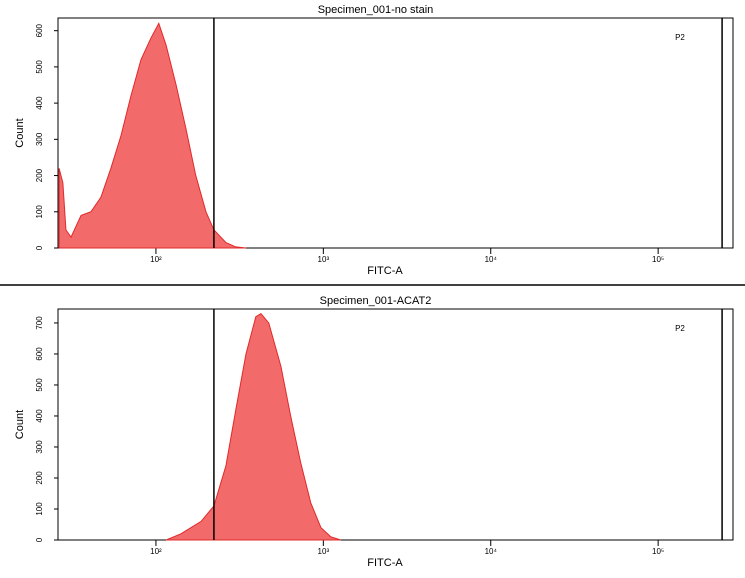  I want to click on y-tick-label: 700, so click(39, 323).